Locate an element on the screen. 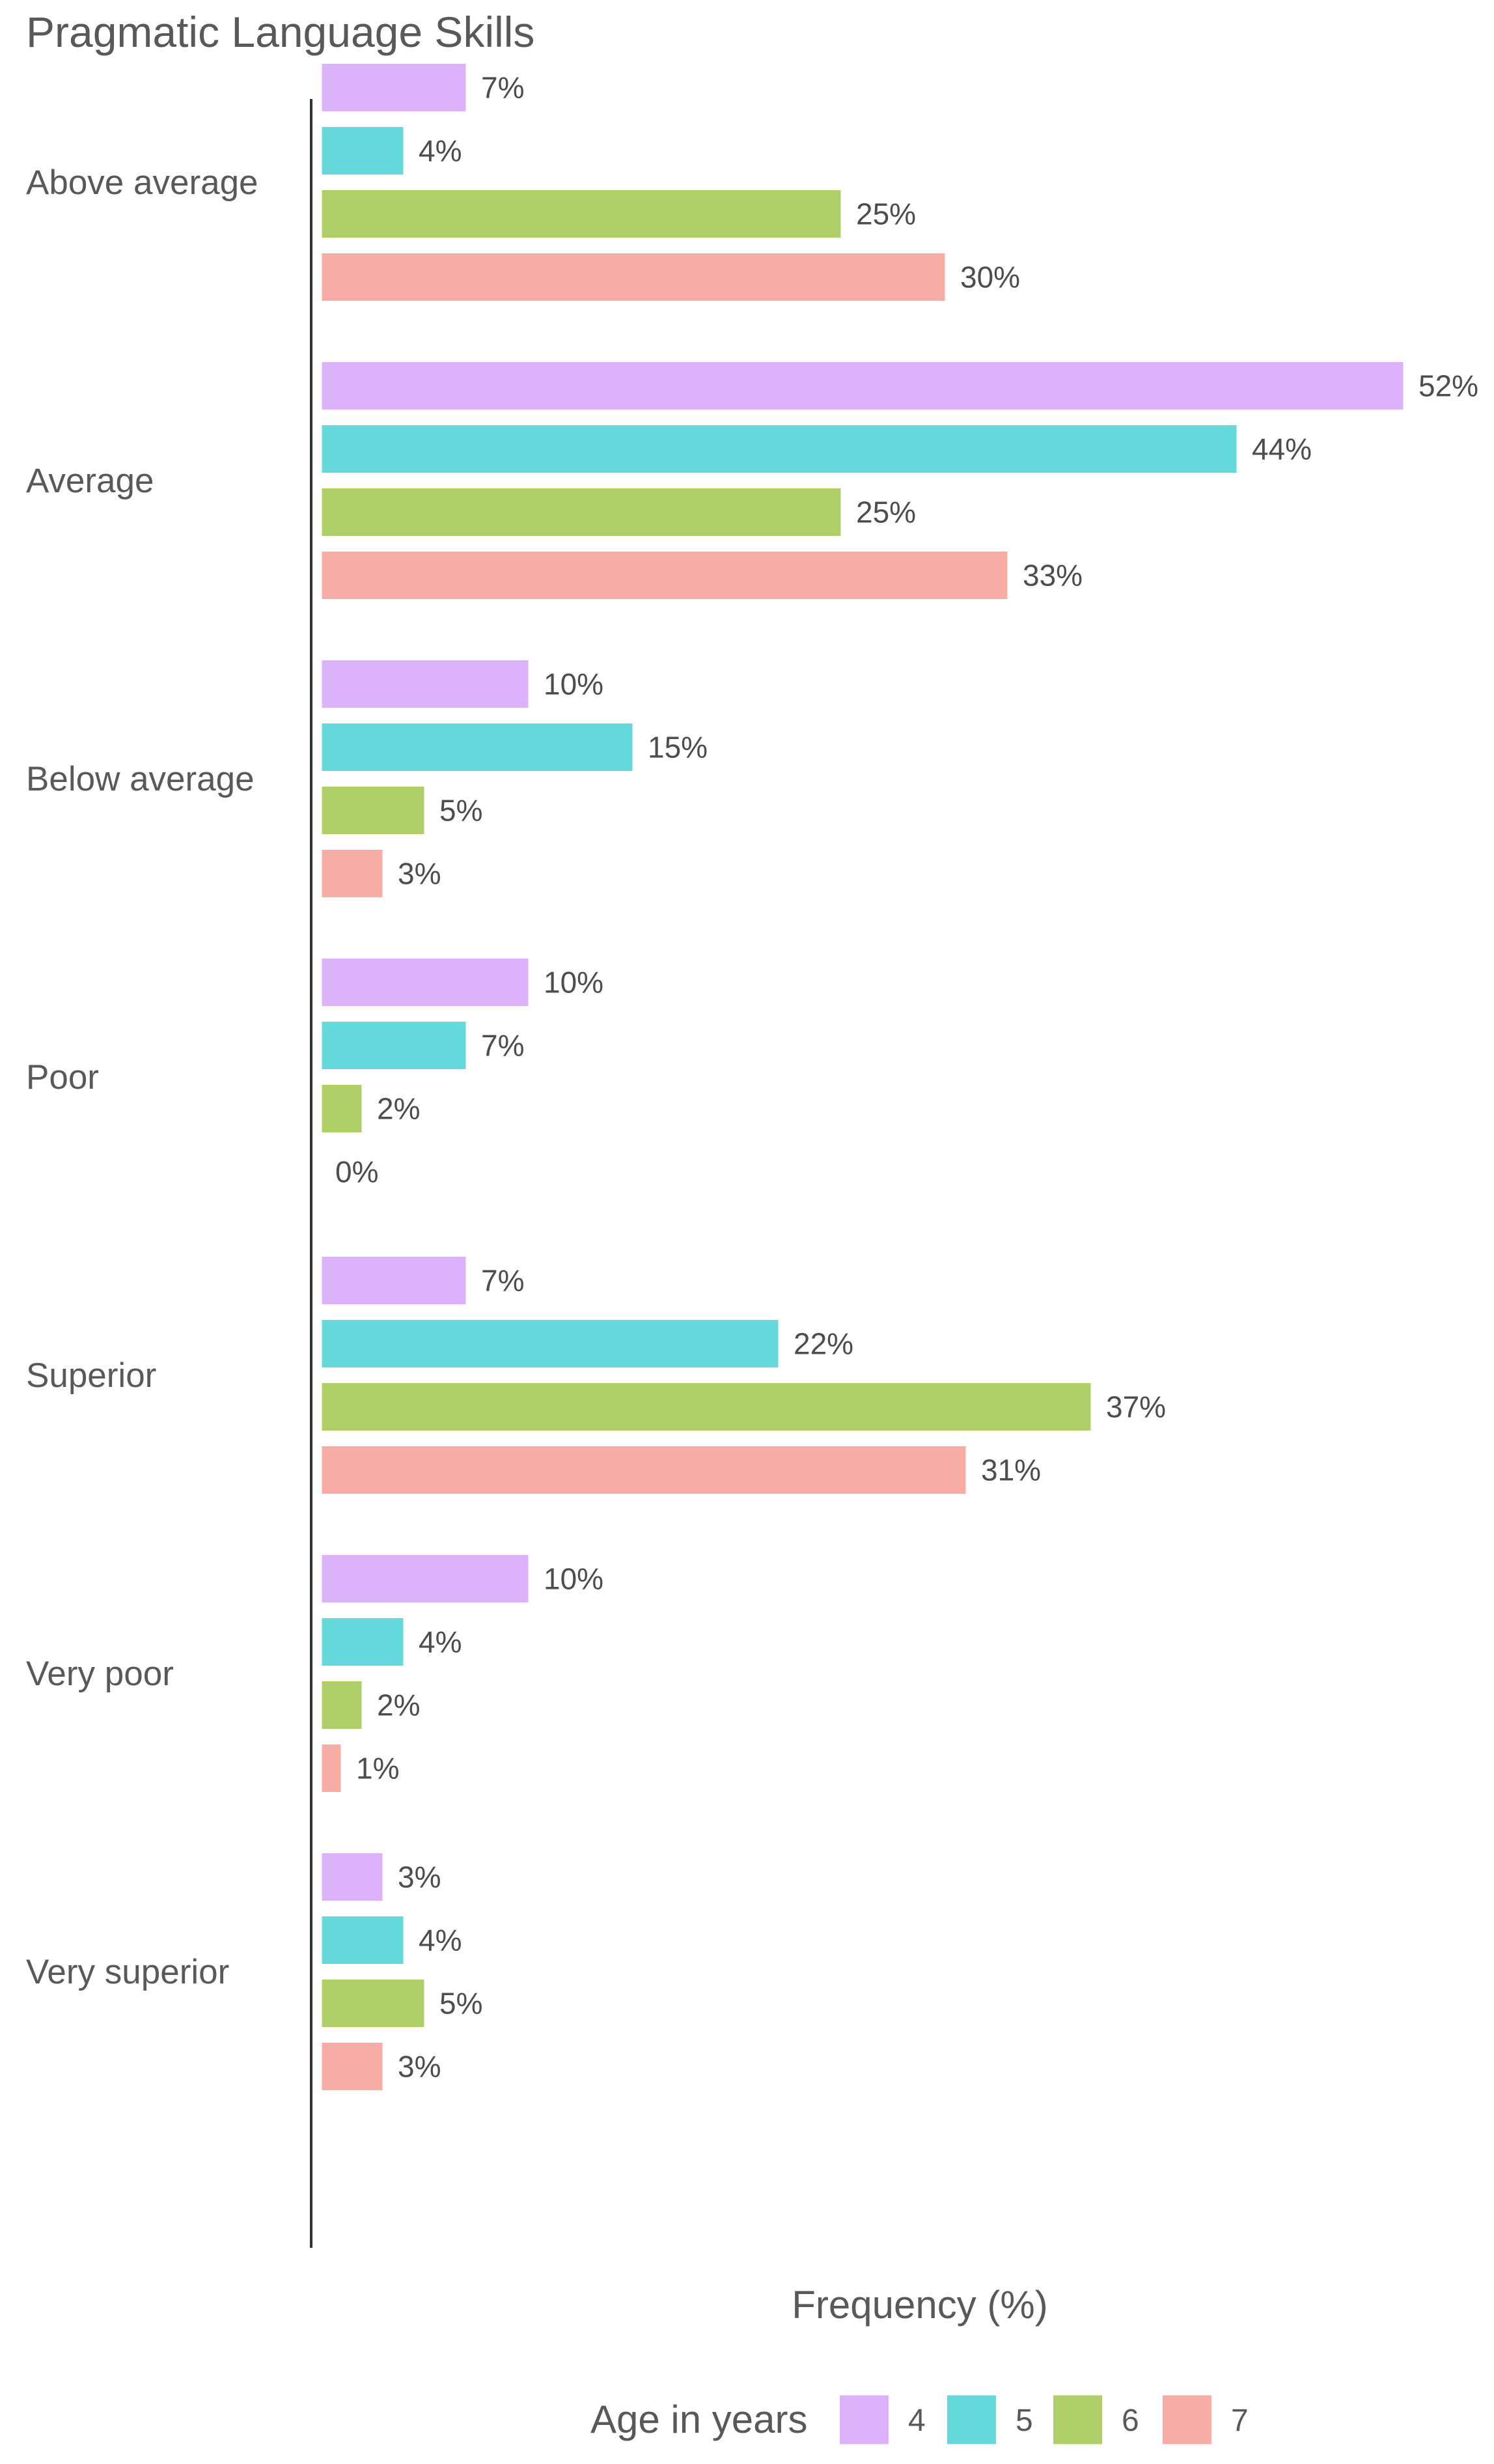 The width and height of the screenshot is (1494, 2464). legend-label-age-5: 5 is located at coordinates (1024, 2421).